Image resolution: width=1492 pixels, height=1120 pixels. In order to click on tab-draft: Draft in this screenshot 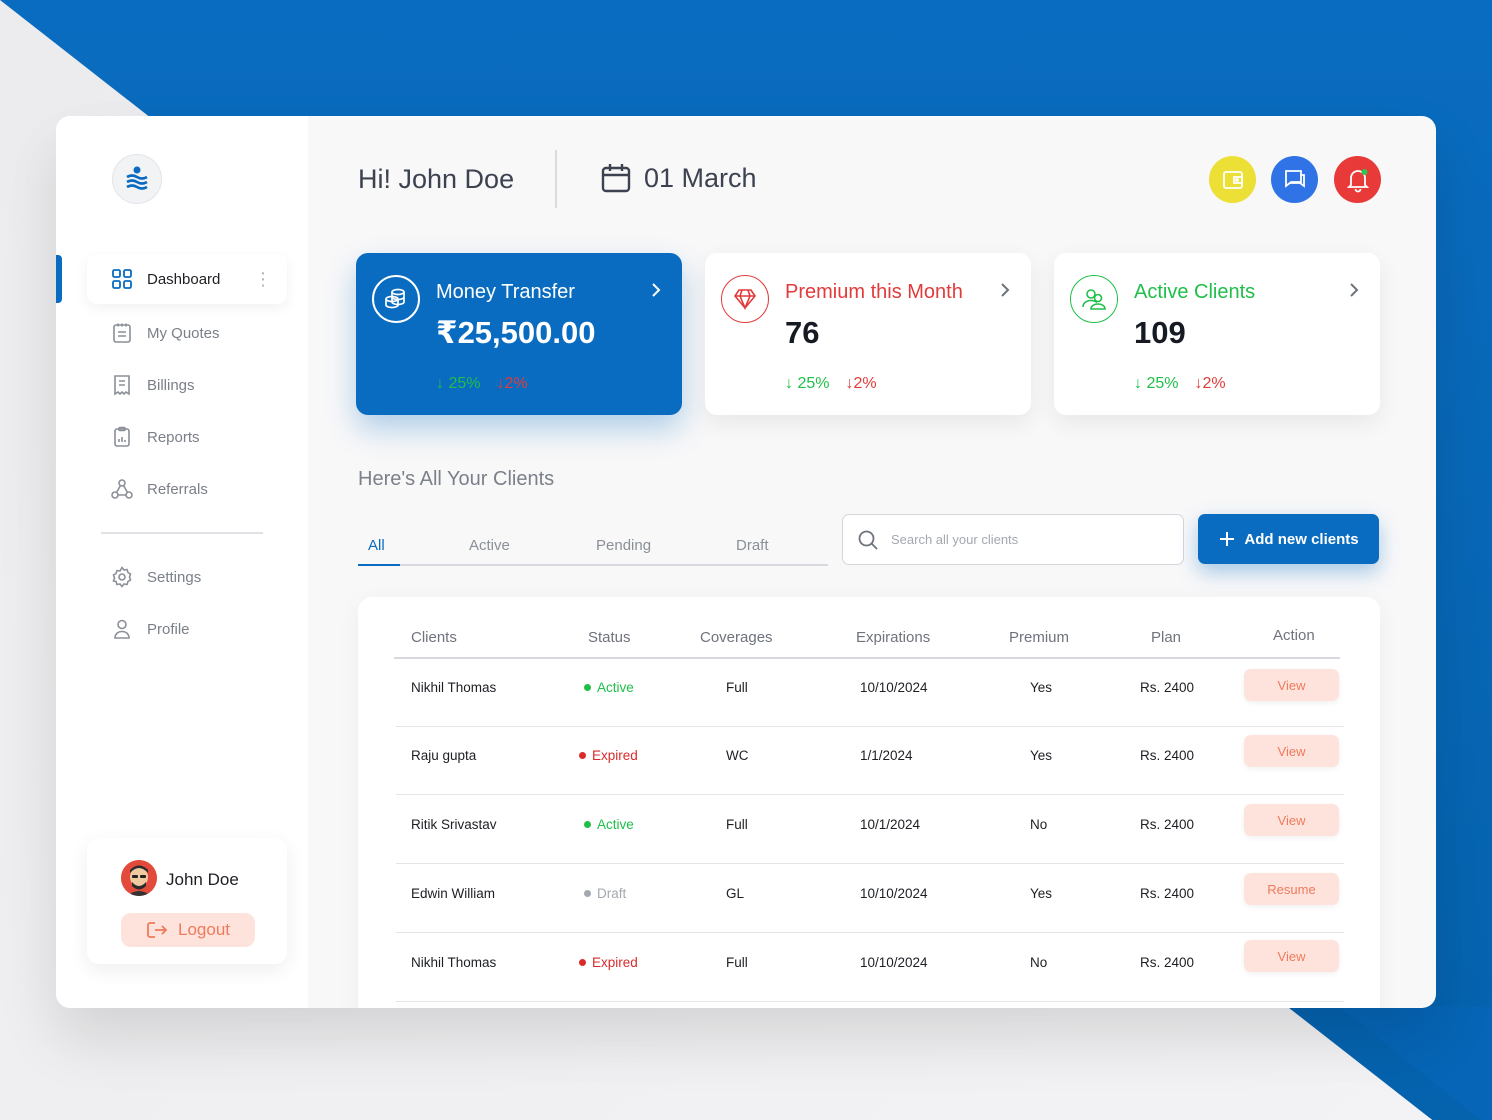, I will do `click(752, 545)`.